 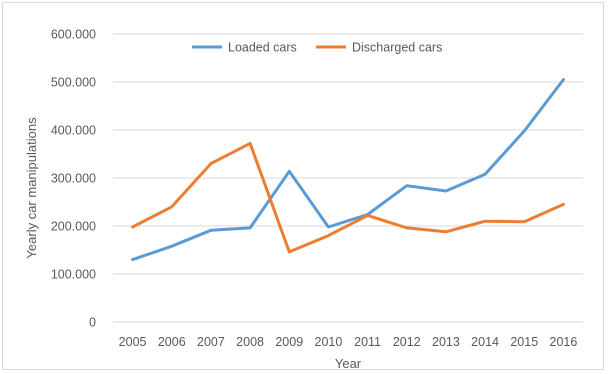 I want to click on x-tick-label: 2014, so click(x=485, y=342).